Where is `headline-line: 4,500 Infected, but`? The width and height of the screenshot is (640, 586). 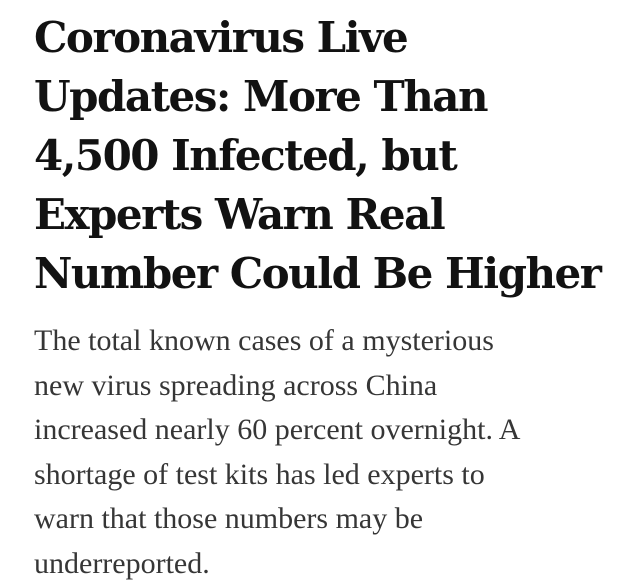
headline-line: 4,500 Infected, but is located at coordinates (329, 155).